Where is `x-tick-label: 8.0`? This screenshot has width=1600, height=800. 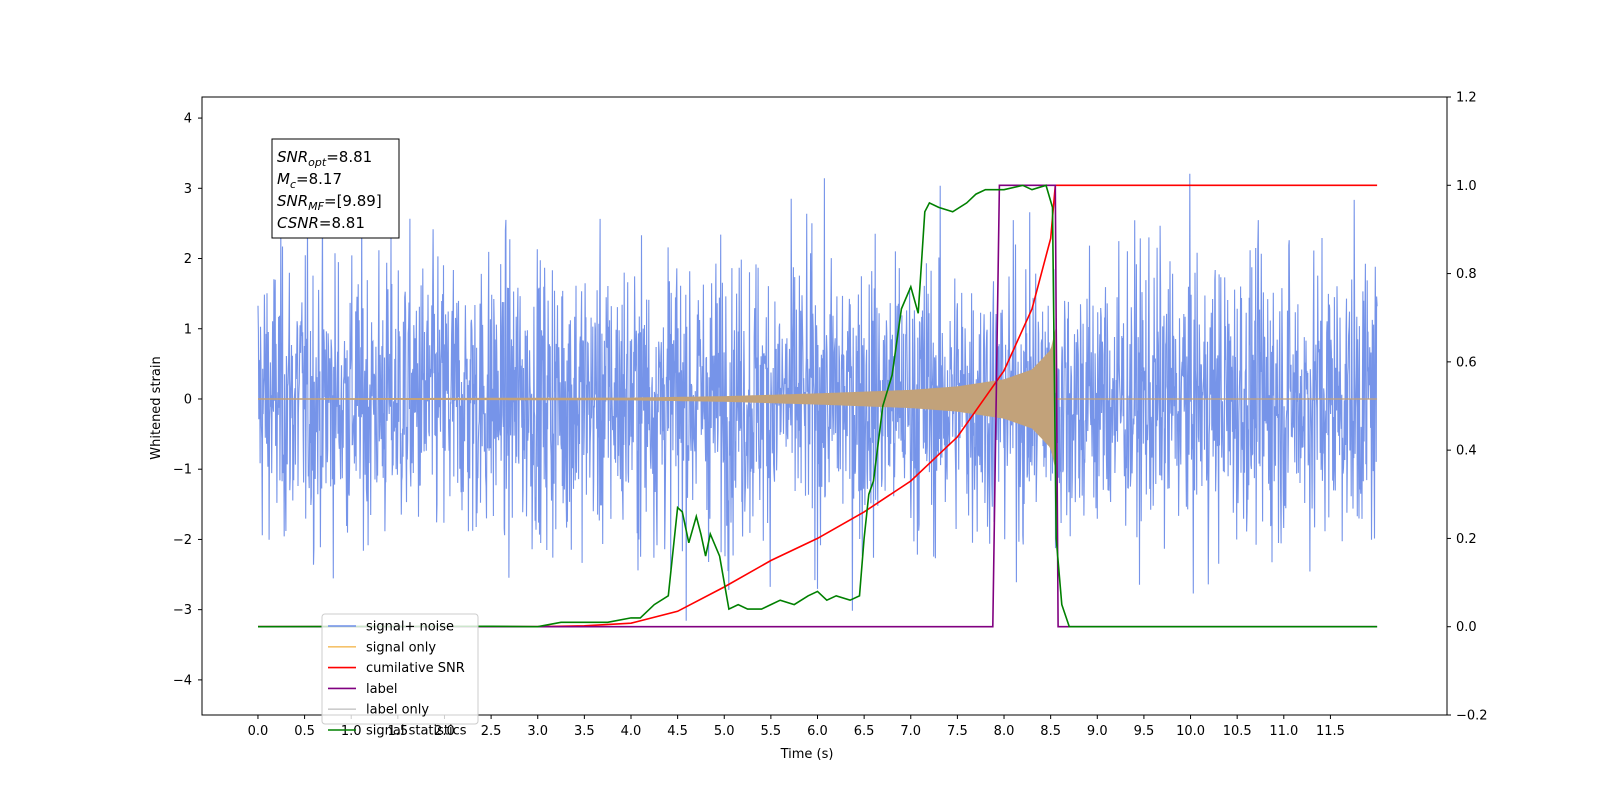 x-tick-label: 8.0 is located at coordinates (1004, 731).